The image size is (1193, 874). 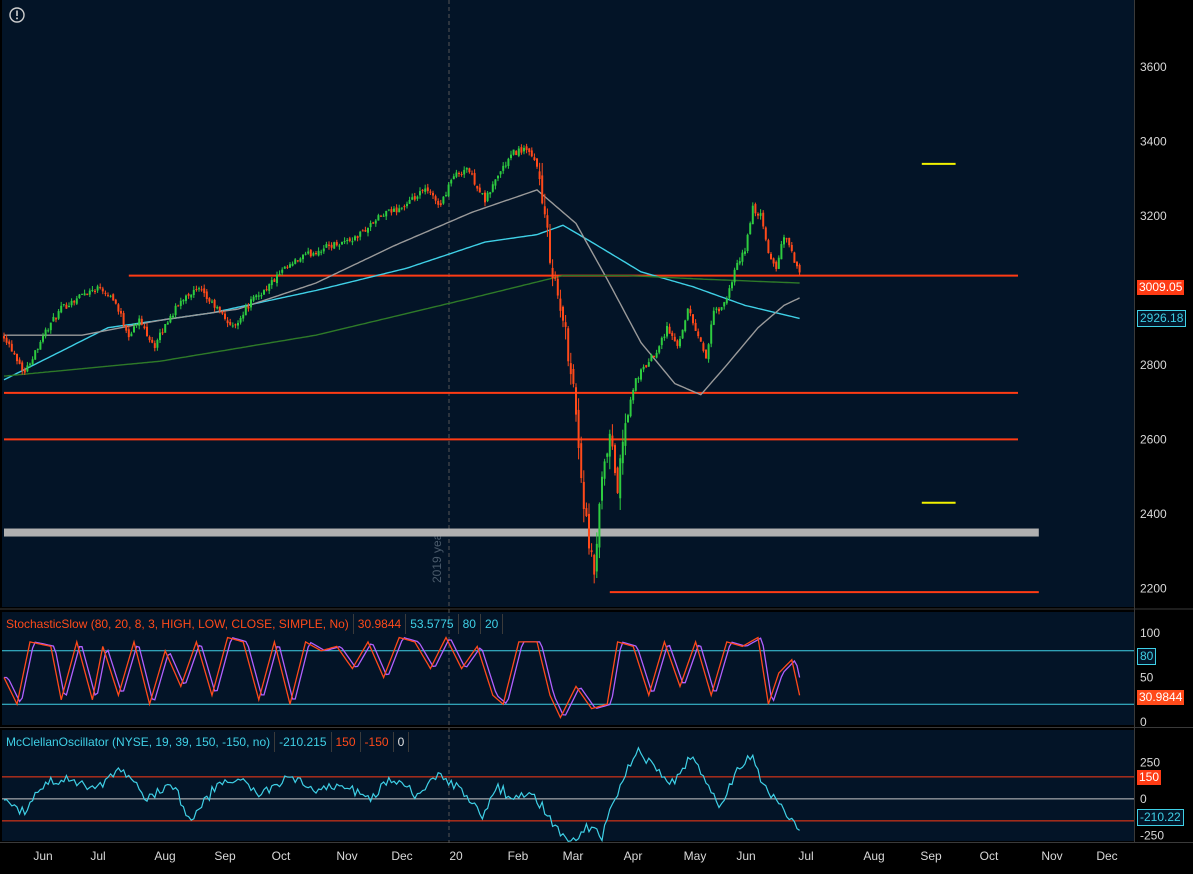 I want to click on mcclellan-upper-tag: 150, so click(x=1149, y=777).